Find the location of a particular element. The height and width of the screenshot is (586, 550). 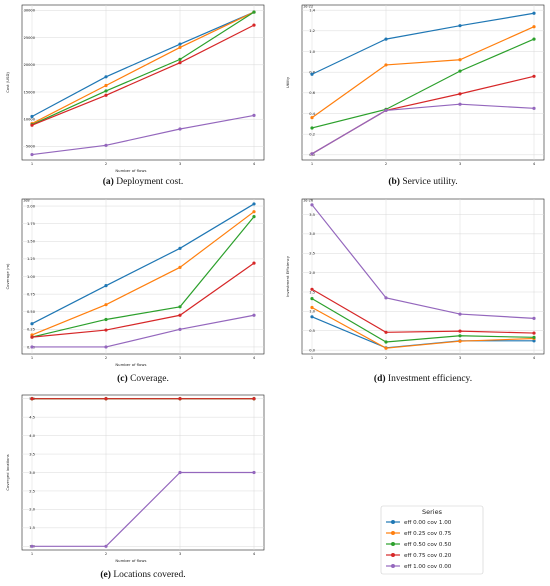

y-tick-label: 4.5 is located at coordinates (32, 417).